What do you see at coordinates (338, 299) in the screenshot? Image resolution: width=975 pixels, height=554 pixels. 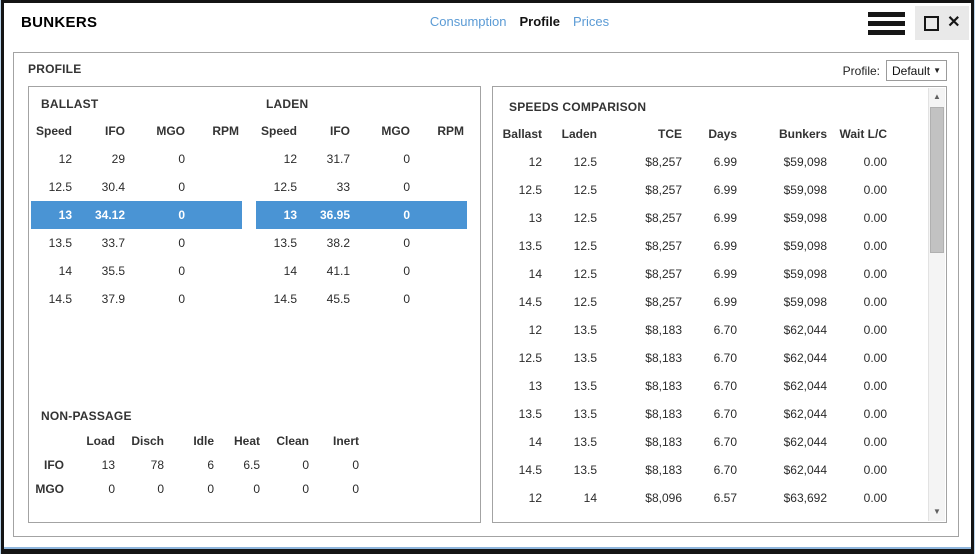 I see `table-cell: 45.5` at bounding box center [338, 299].